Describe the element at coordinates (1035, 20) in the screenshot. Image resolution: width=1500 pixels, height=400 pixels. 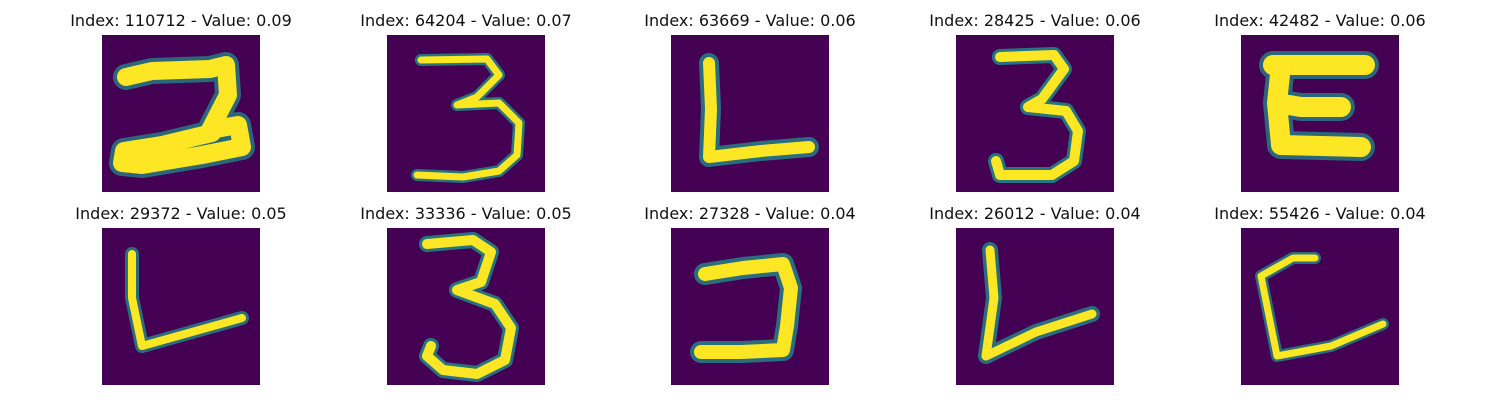
I see `panel-title: Index: 28425 - Value: 0.06` at that location.